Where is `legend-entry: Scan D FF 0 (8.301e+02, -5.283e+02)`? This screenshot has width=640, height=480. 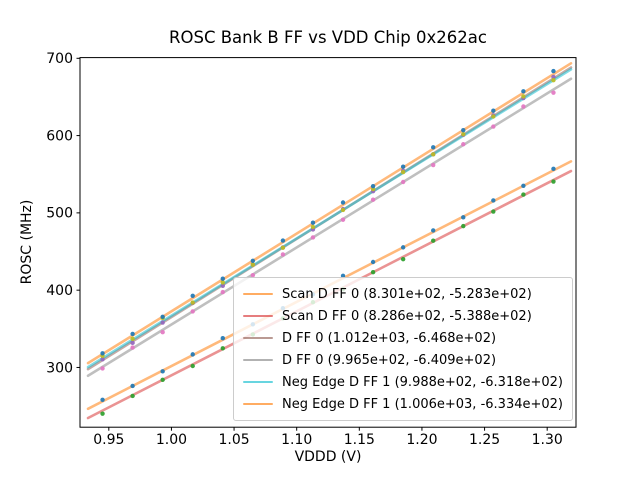 legend-entry: Scan D FF 0 (8.301e+02, -5.283e+02) is located at coordinates (403, 294).